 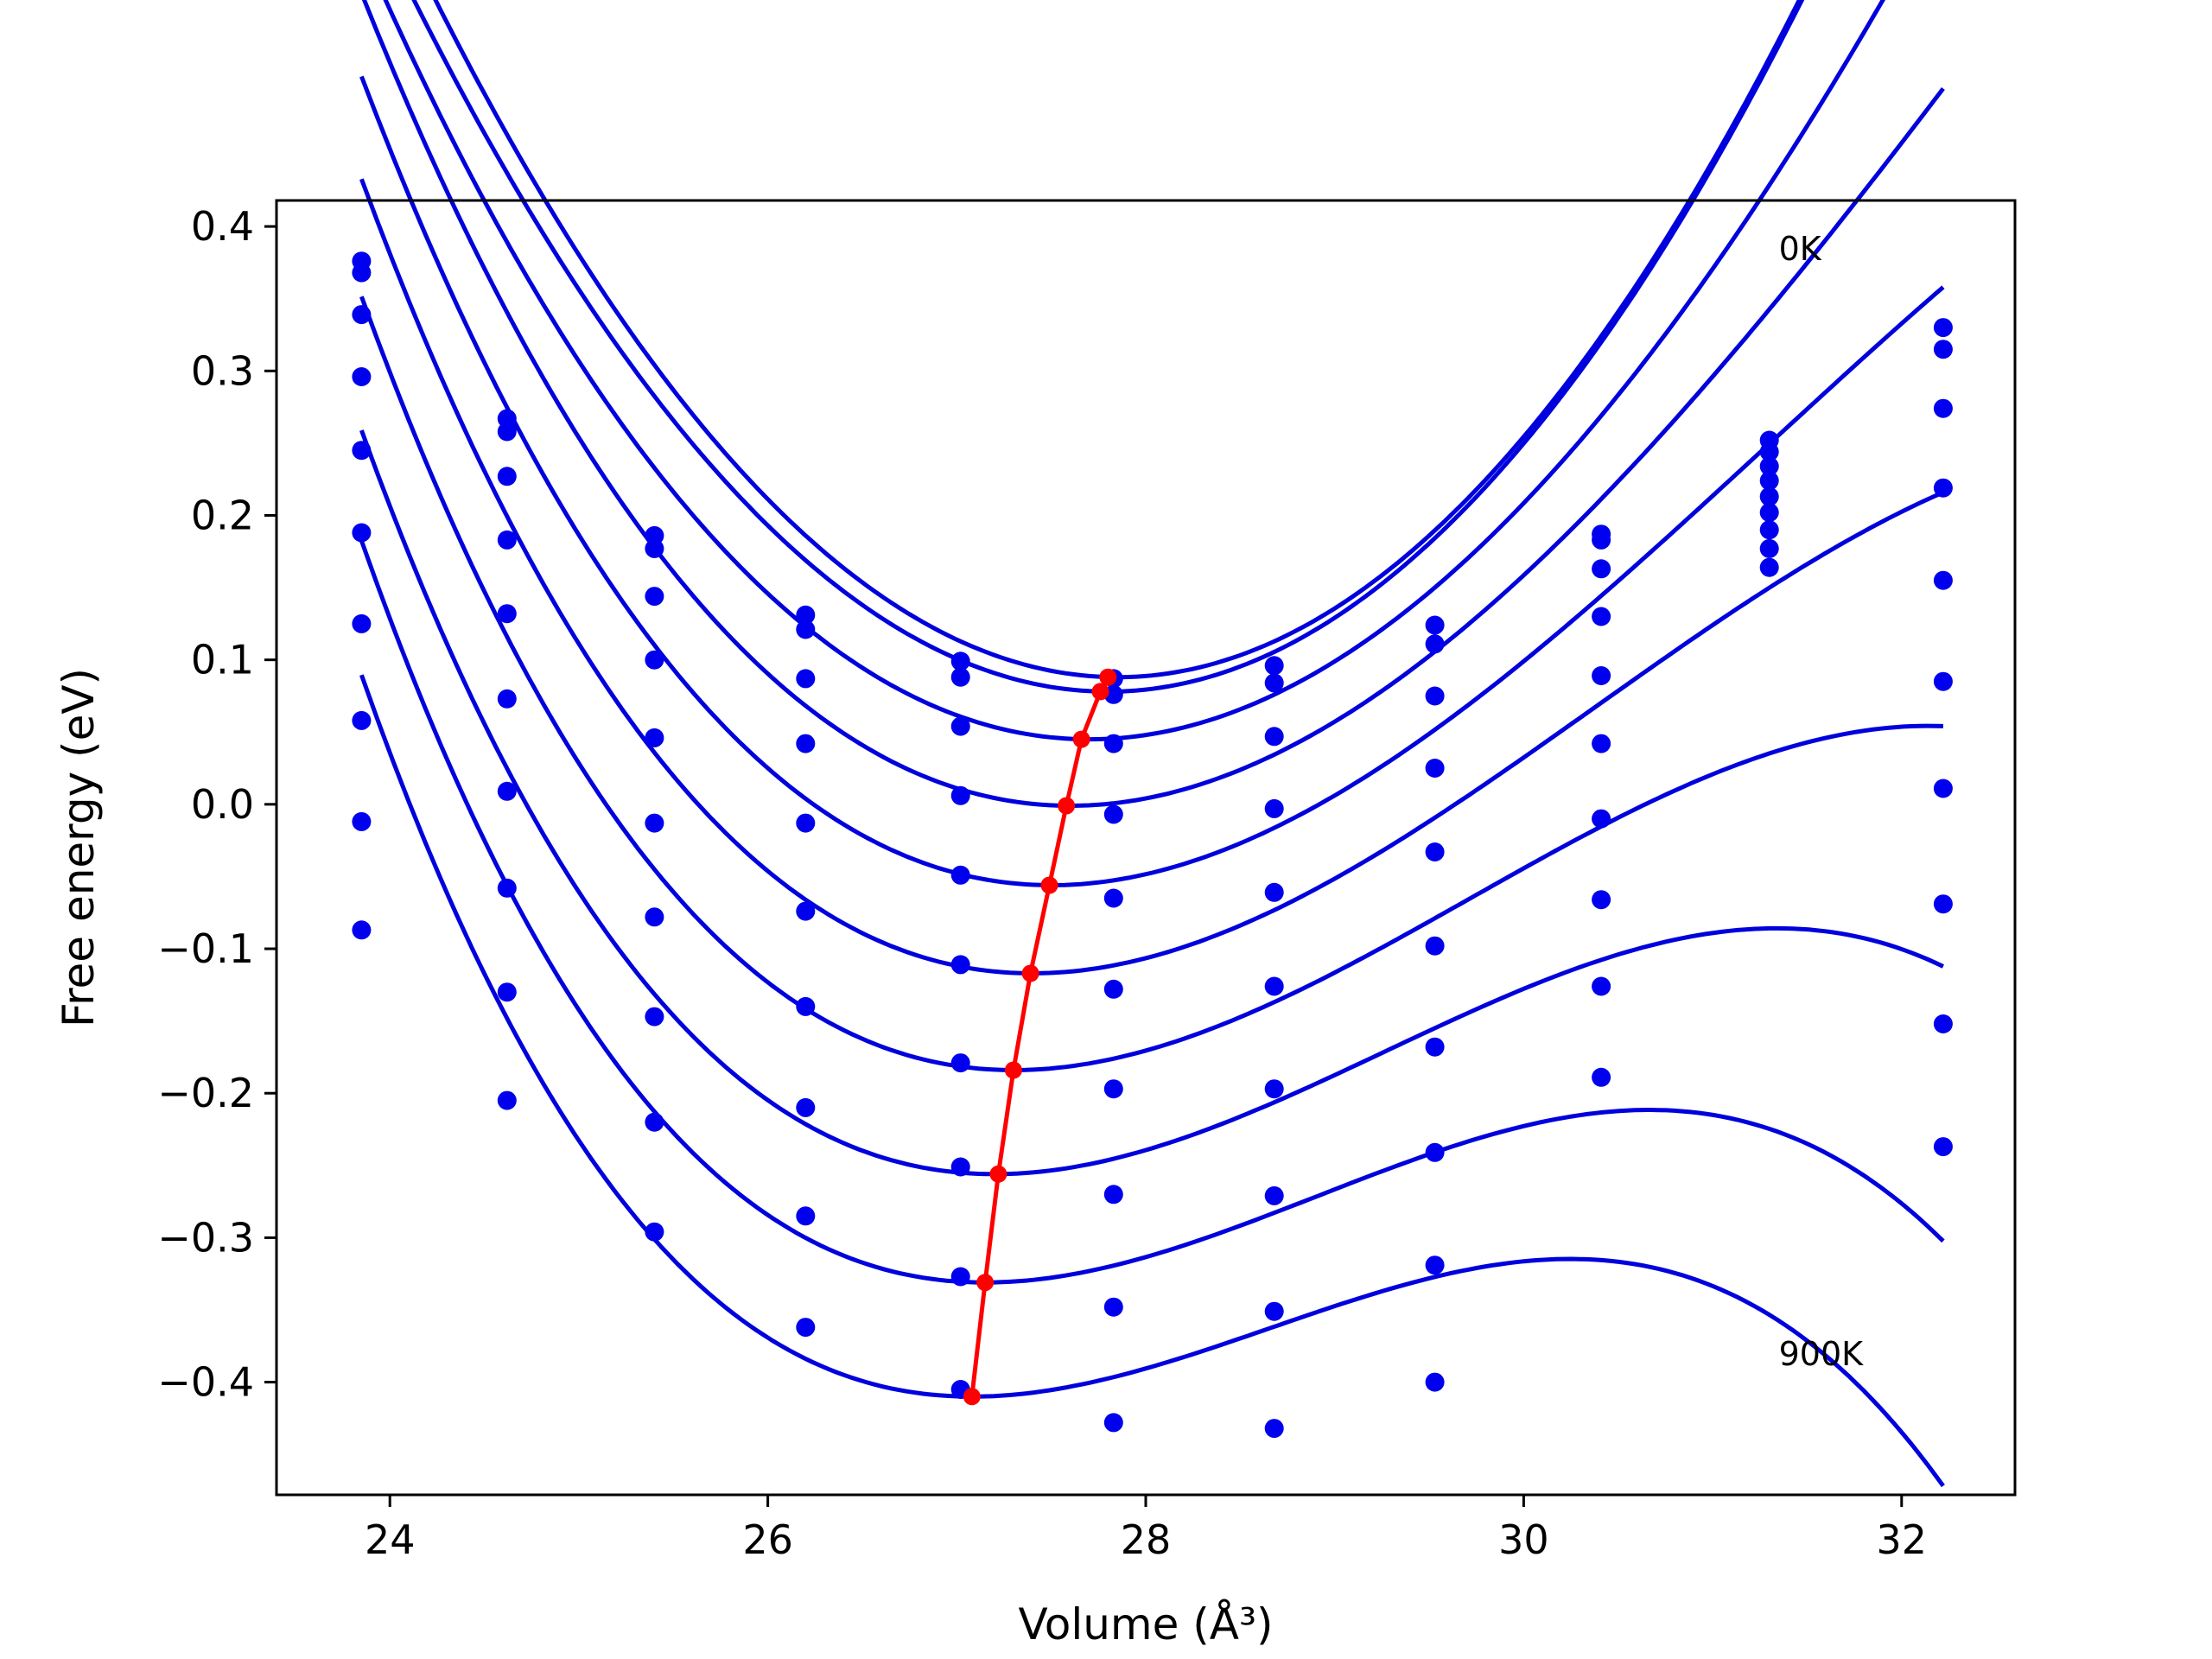 I want to click on x-tick-label: 26, so click(x=767, y=1539).